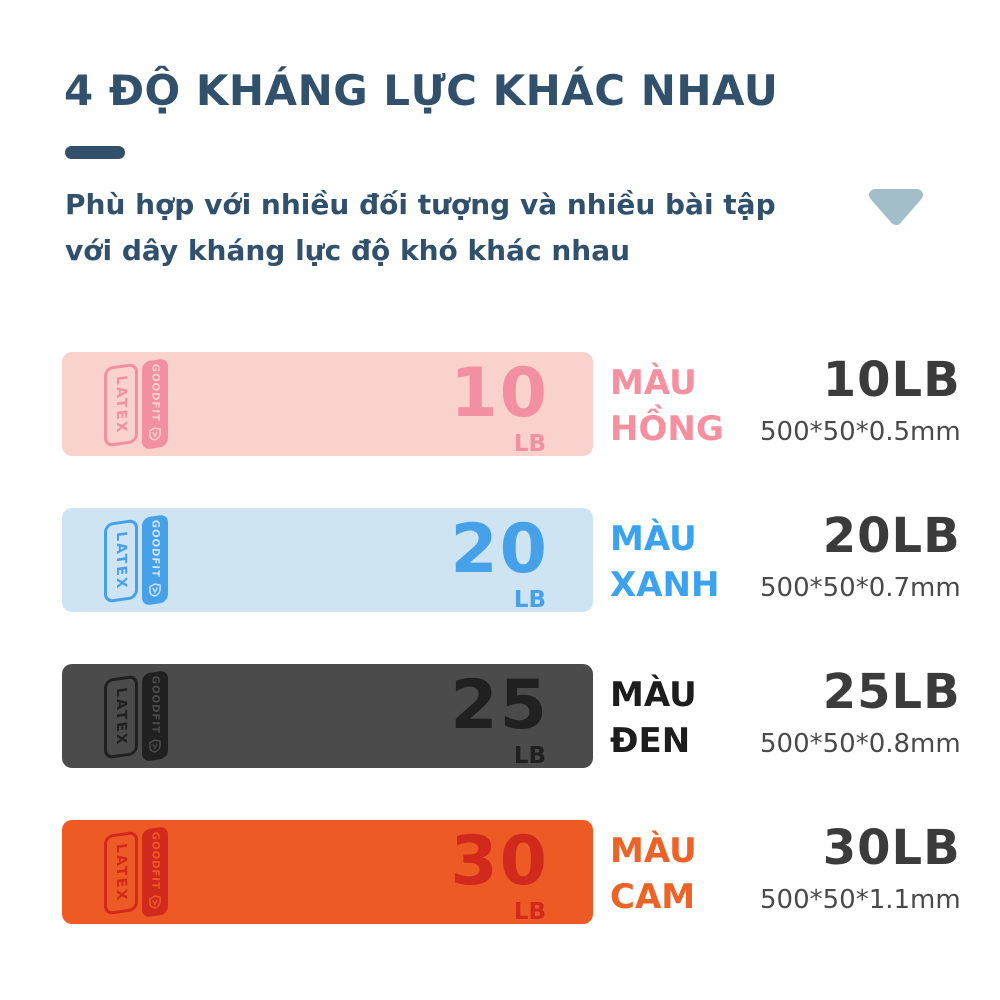 This screenshot has width=1000, height=1000. I want to click on band-weight: 20 LB, so click(499, 564).